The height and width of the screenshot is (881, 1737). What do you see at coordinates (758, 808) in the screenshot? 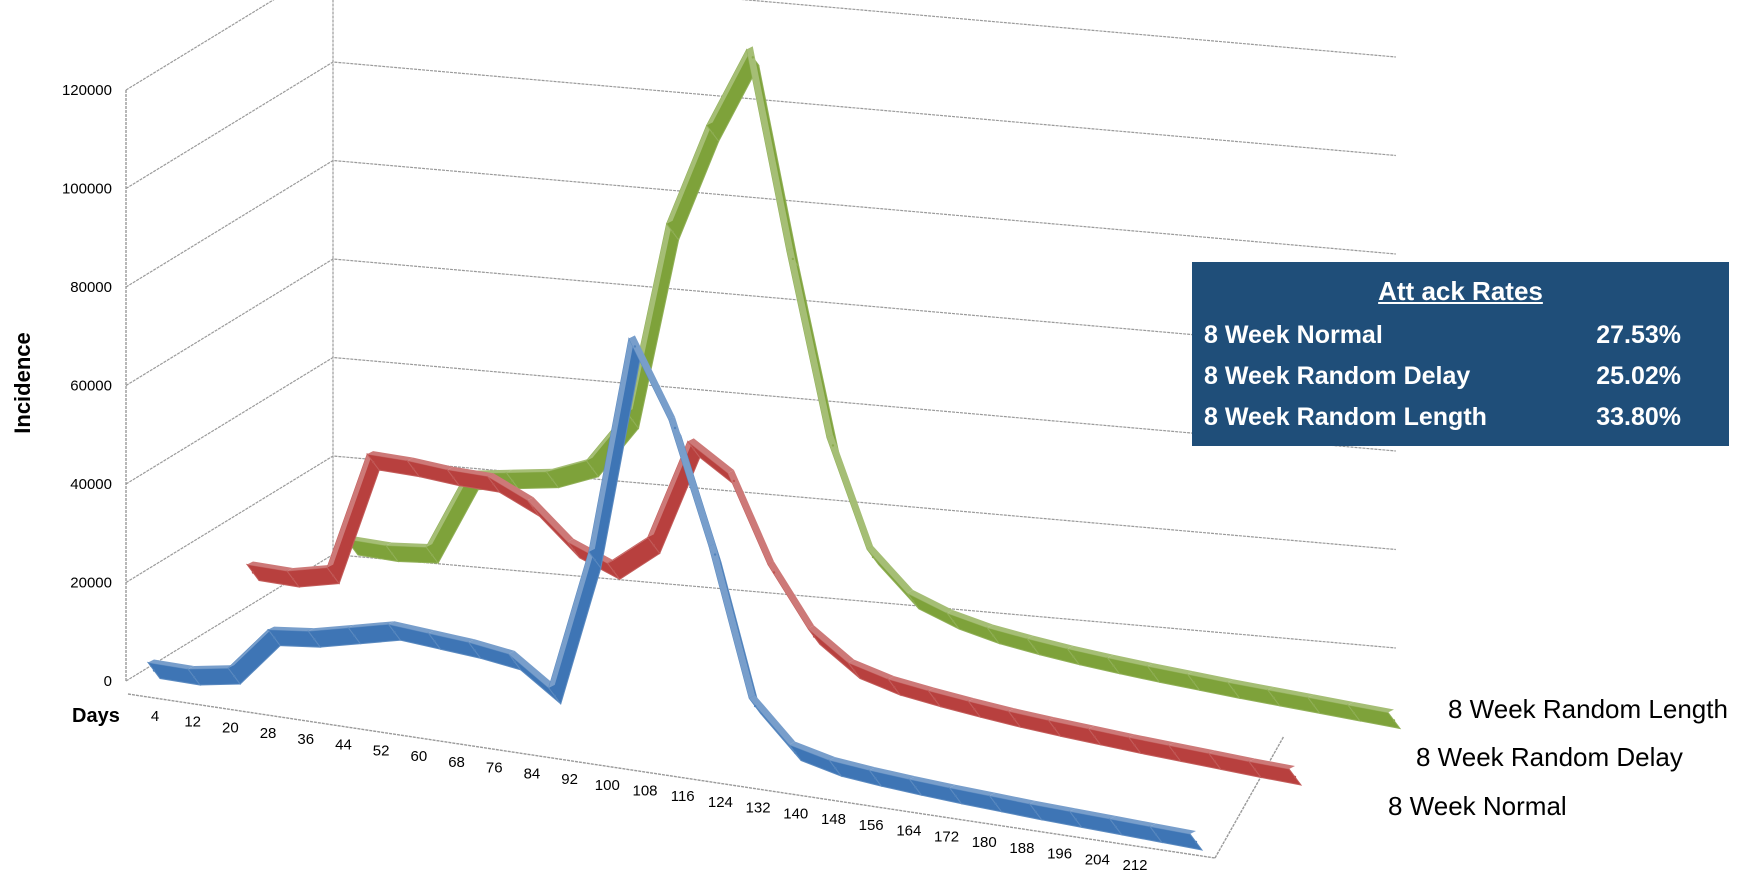
I see `x-tick-label: 132` at bounding box center [758, 808].